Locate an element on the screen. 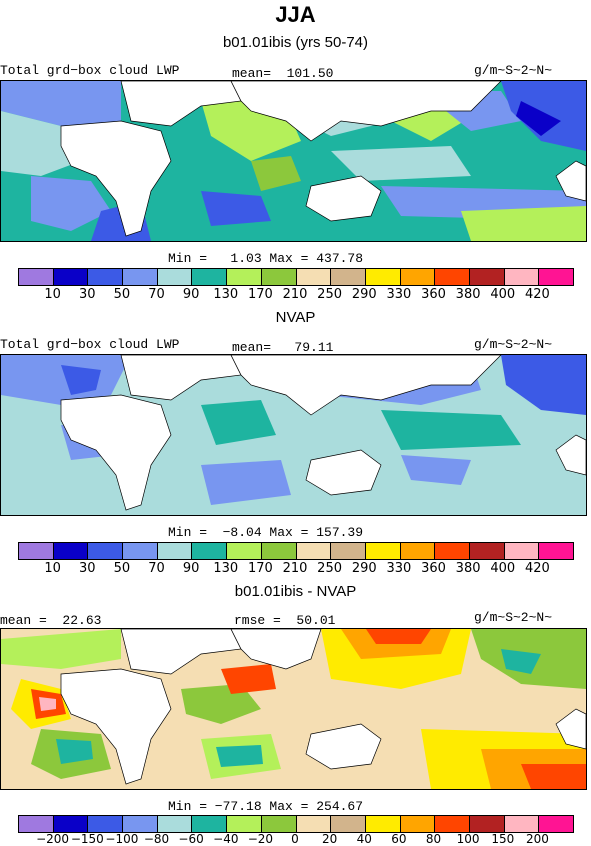 This screenshot has height=846, width=591. panel2-mean-label: mean= 79.11 is located at coordinates (283, 347).